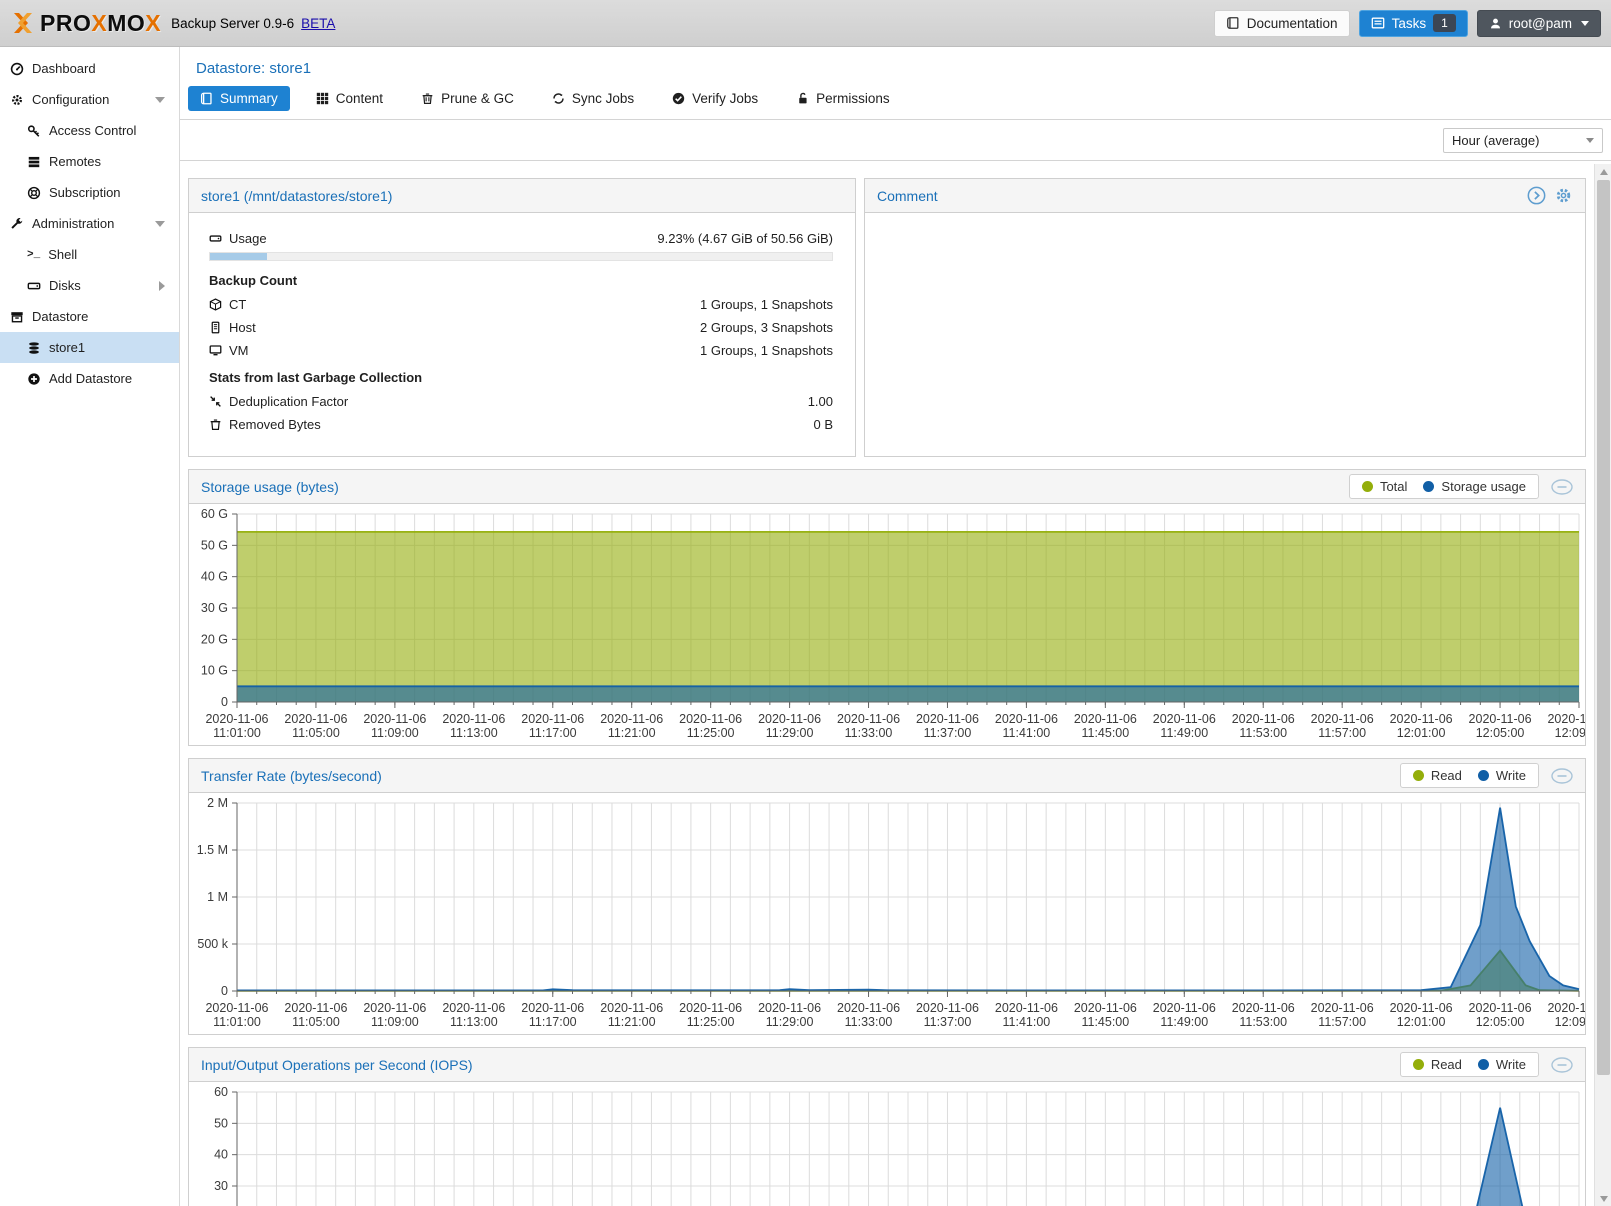  I want to click on vertical-scrollbar, so click(1602, 685).